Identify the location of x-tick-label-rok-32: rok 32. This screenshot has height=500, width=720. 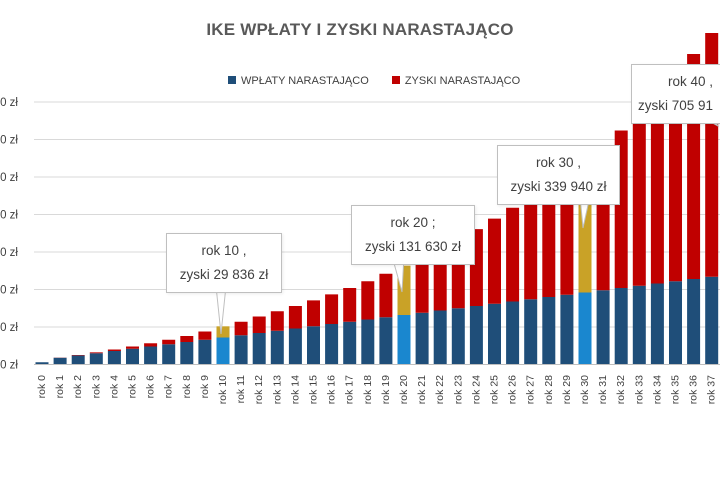
(621, 389).